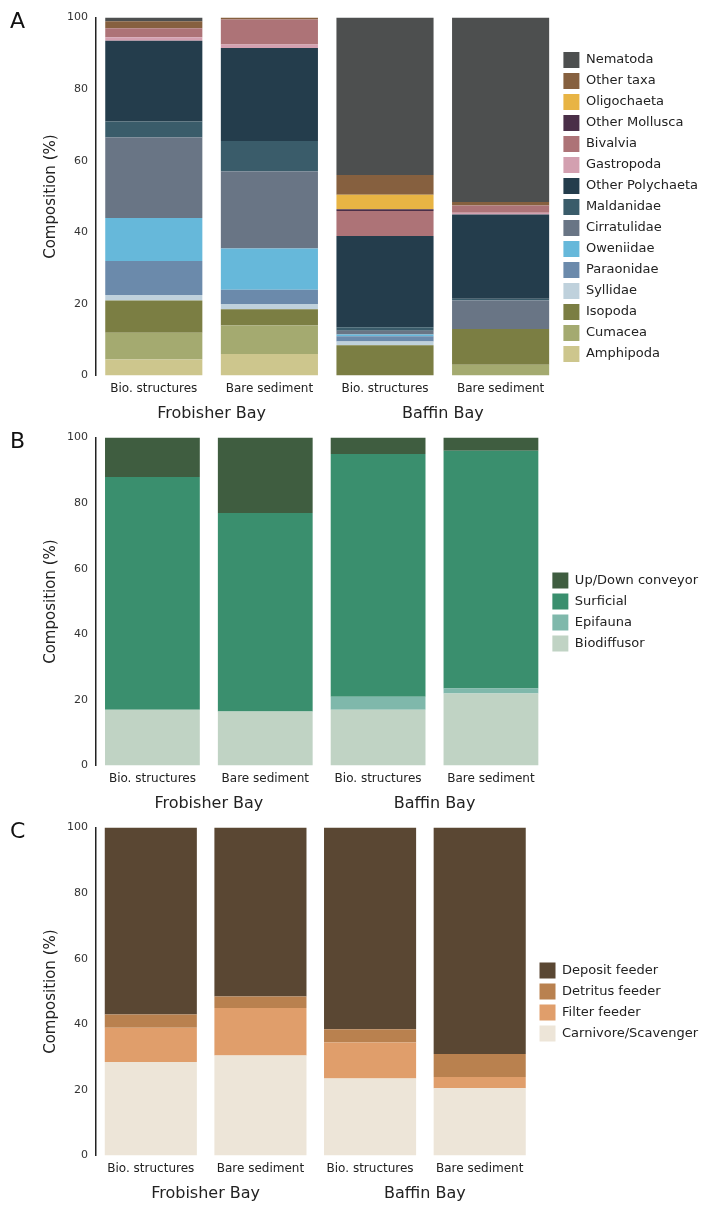 The width and height of the screenshot is (724, 1222). What do you see at coordinates (630, 1032) in the screenshot?
I see `legend-label: Carnivore/Scavenger` at bounding box center [630, 1032].